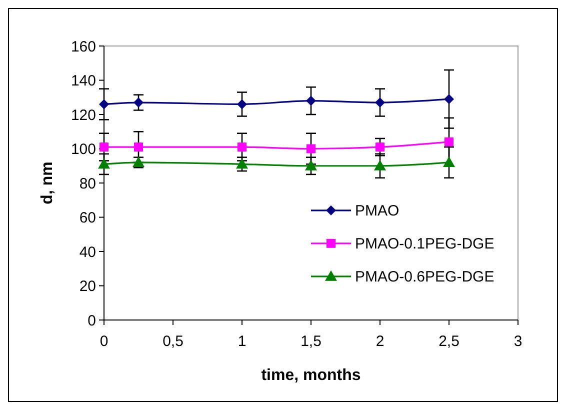 This screenshot has height=410, width=566. Describe the element at coordinates (518, 341) in the screenshot. I see `x-tick-label: 3` at that location.